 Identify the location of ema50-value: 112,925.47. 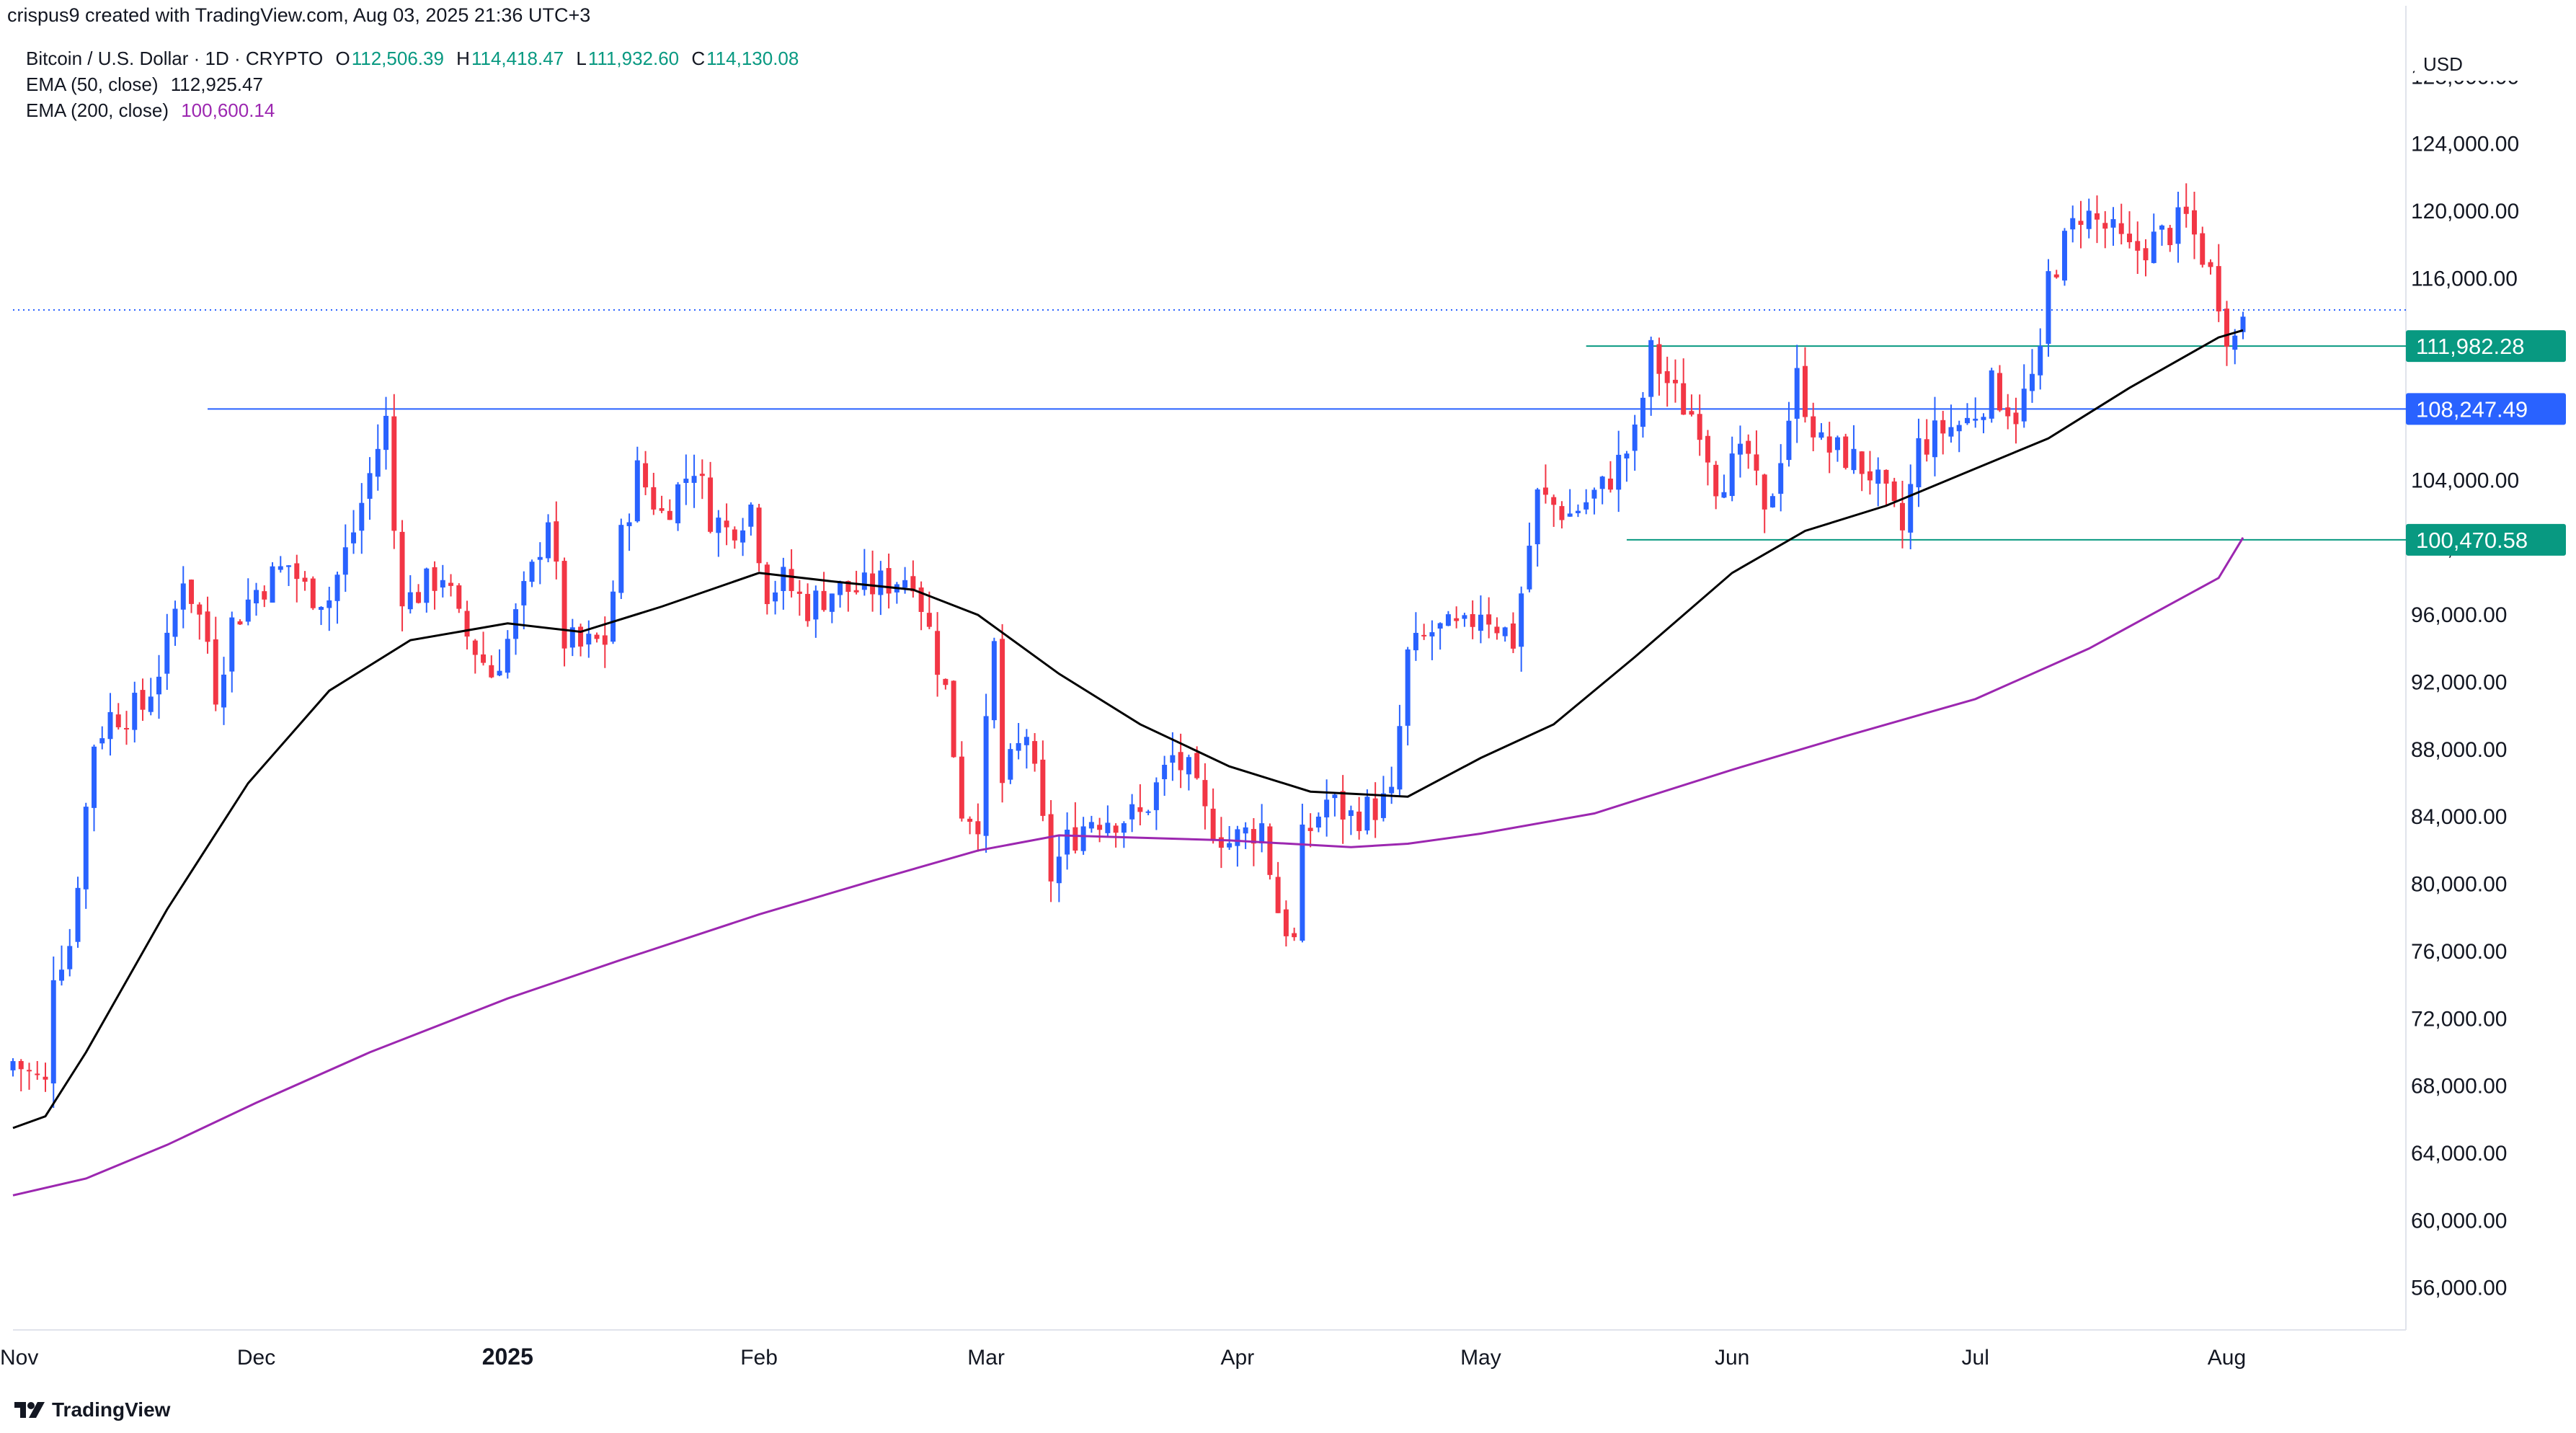
(216, 84).